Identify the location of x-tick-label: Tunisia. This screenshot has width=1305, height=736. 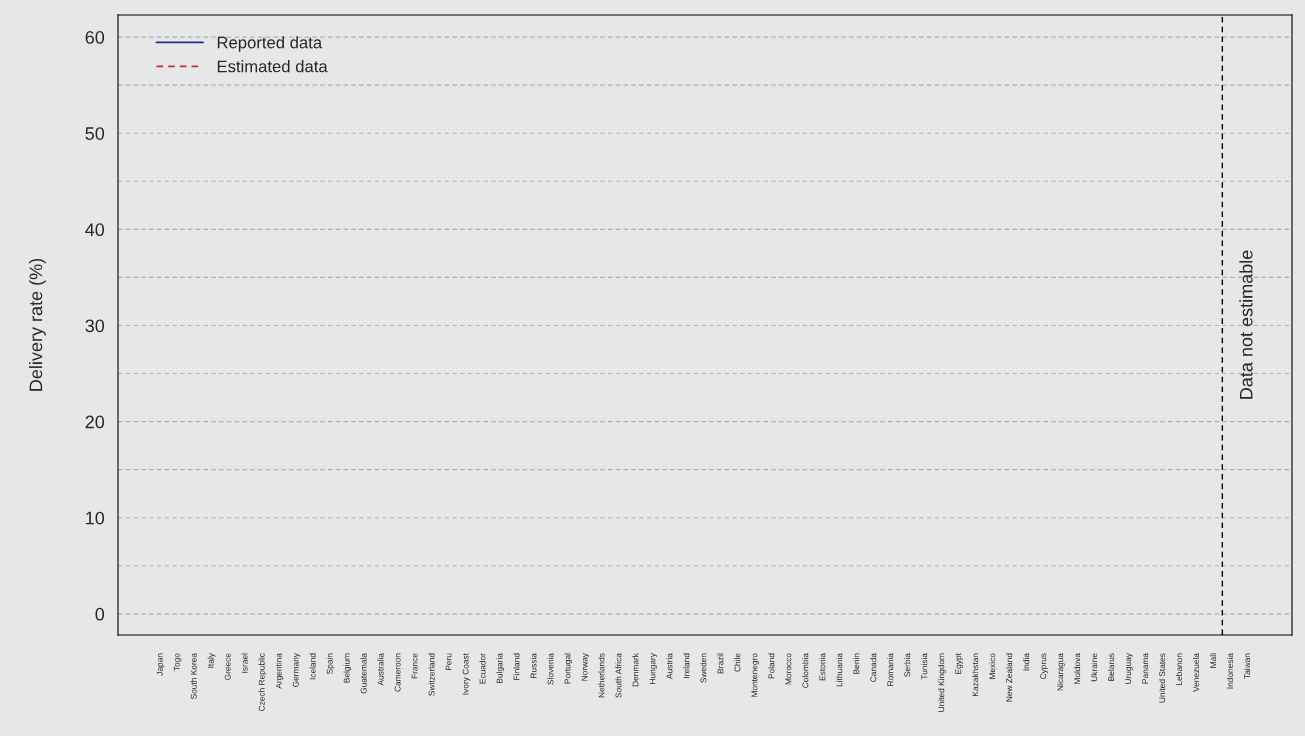
(924, 666).